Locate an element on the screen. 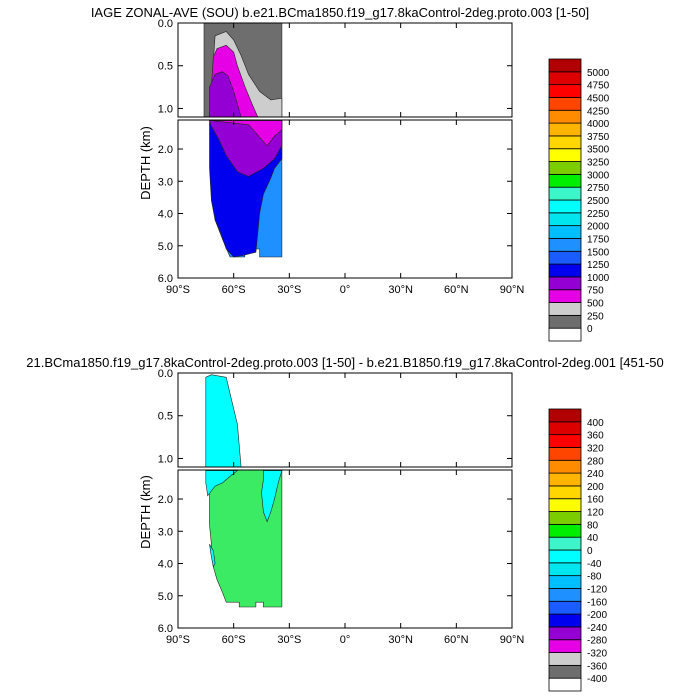  colorbar-label: -40 is located at coordinates (594, 564).